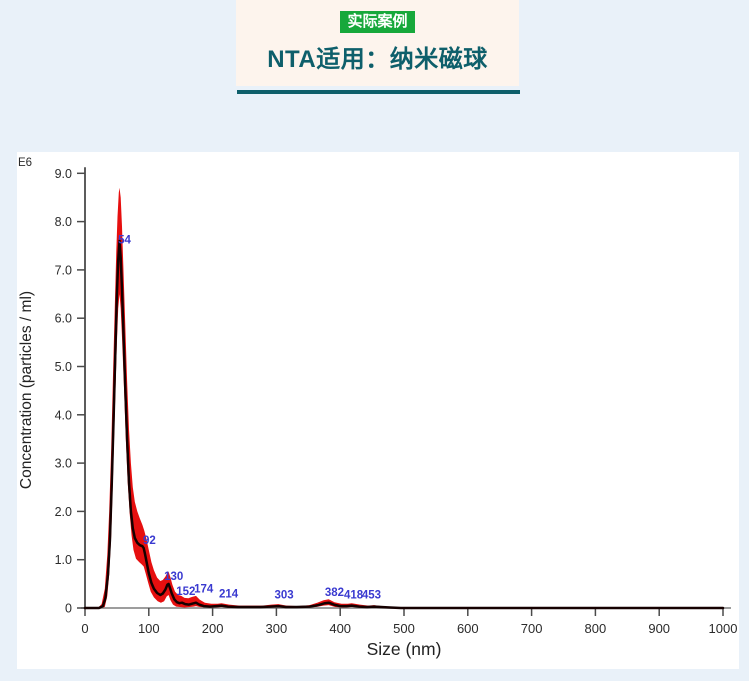 This screenshot has height=681, width=749. I want to click on y-unit-label: E6, so click(25, 163).